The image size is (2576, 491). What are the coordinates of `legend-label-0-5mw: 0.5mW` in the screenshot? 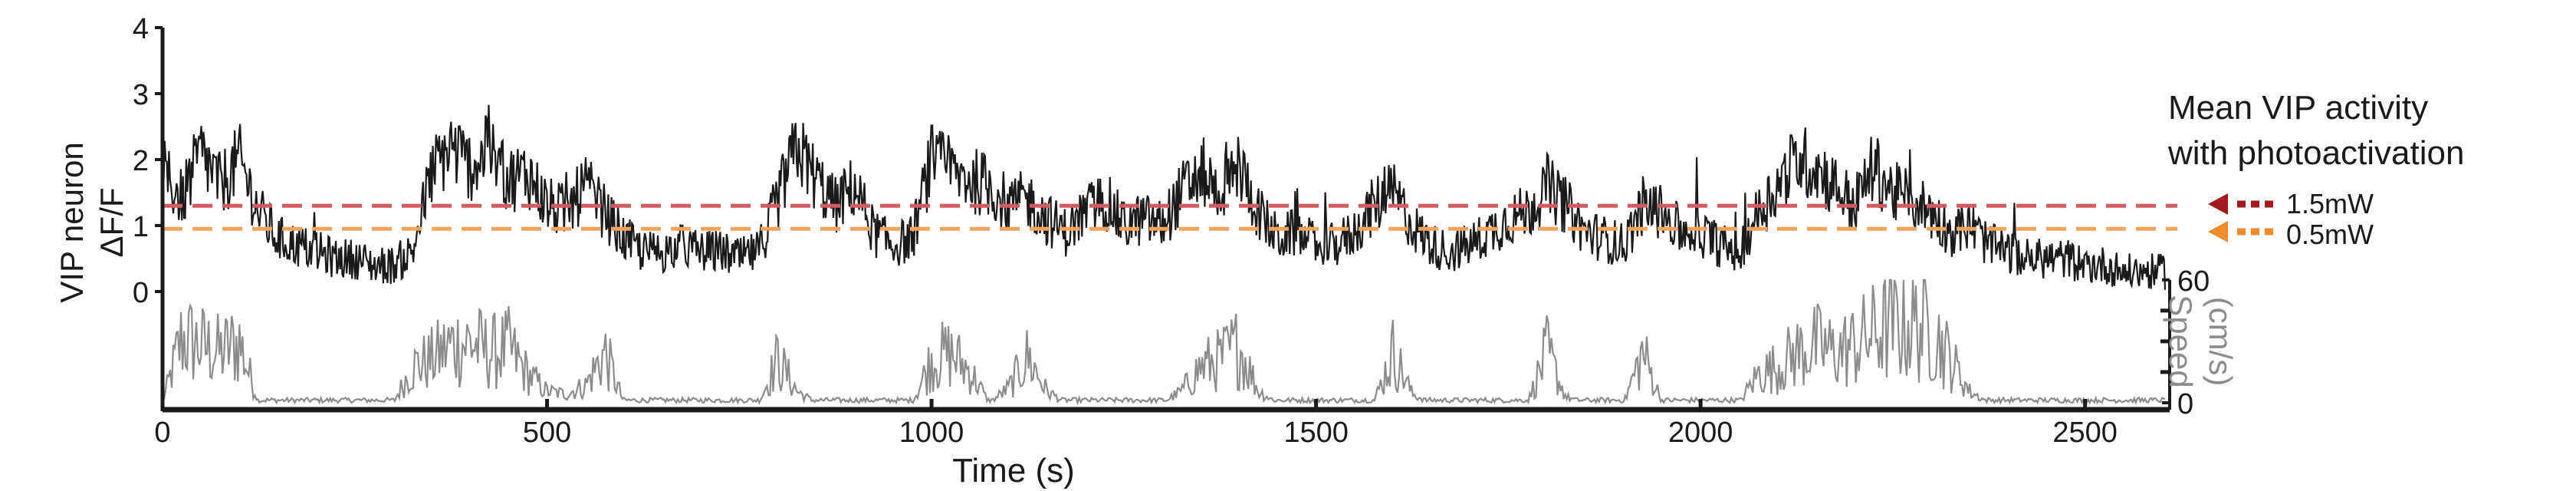 It's located at (2330, 234).